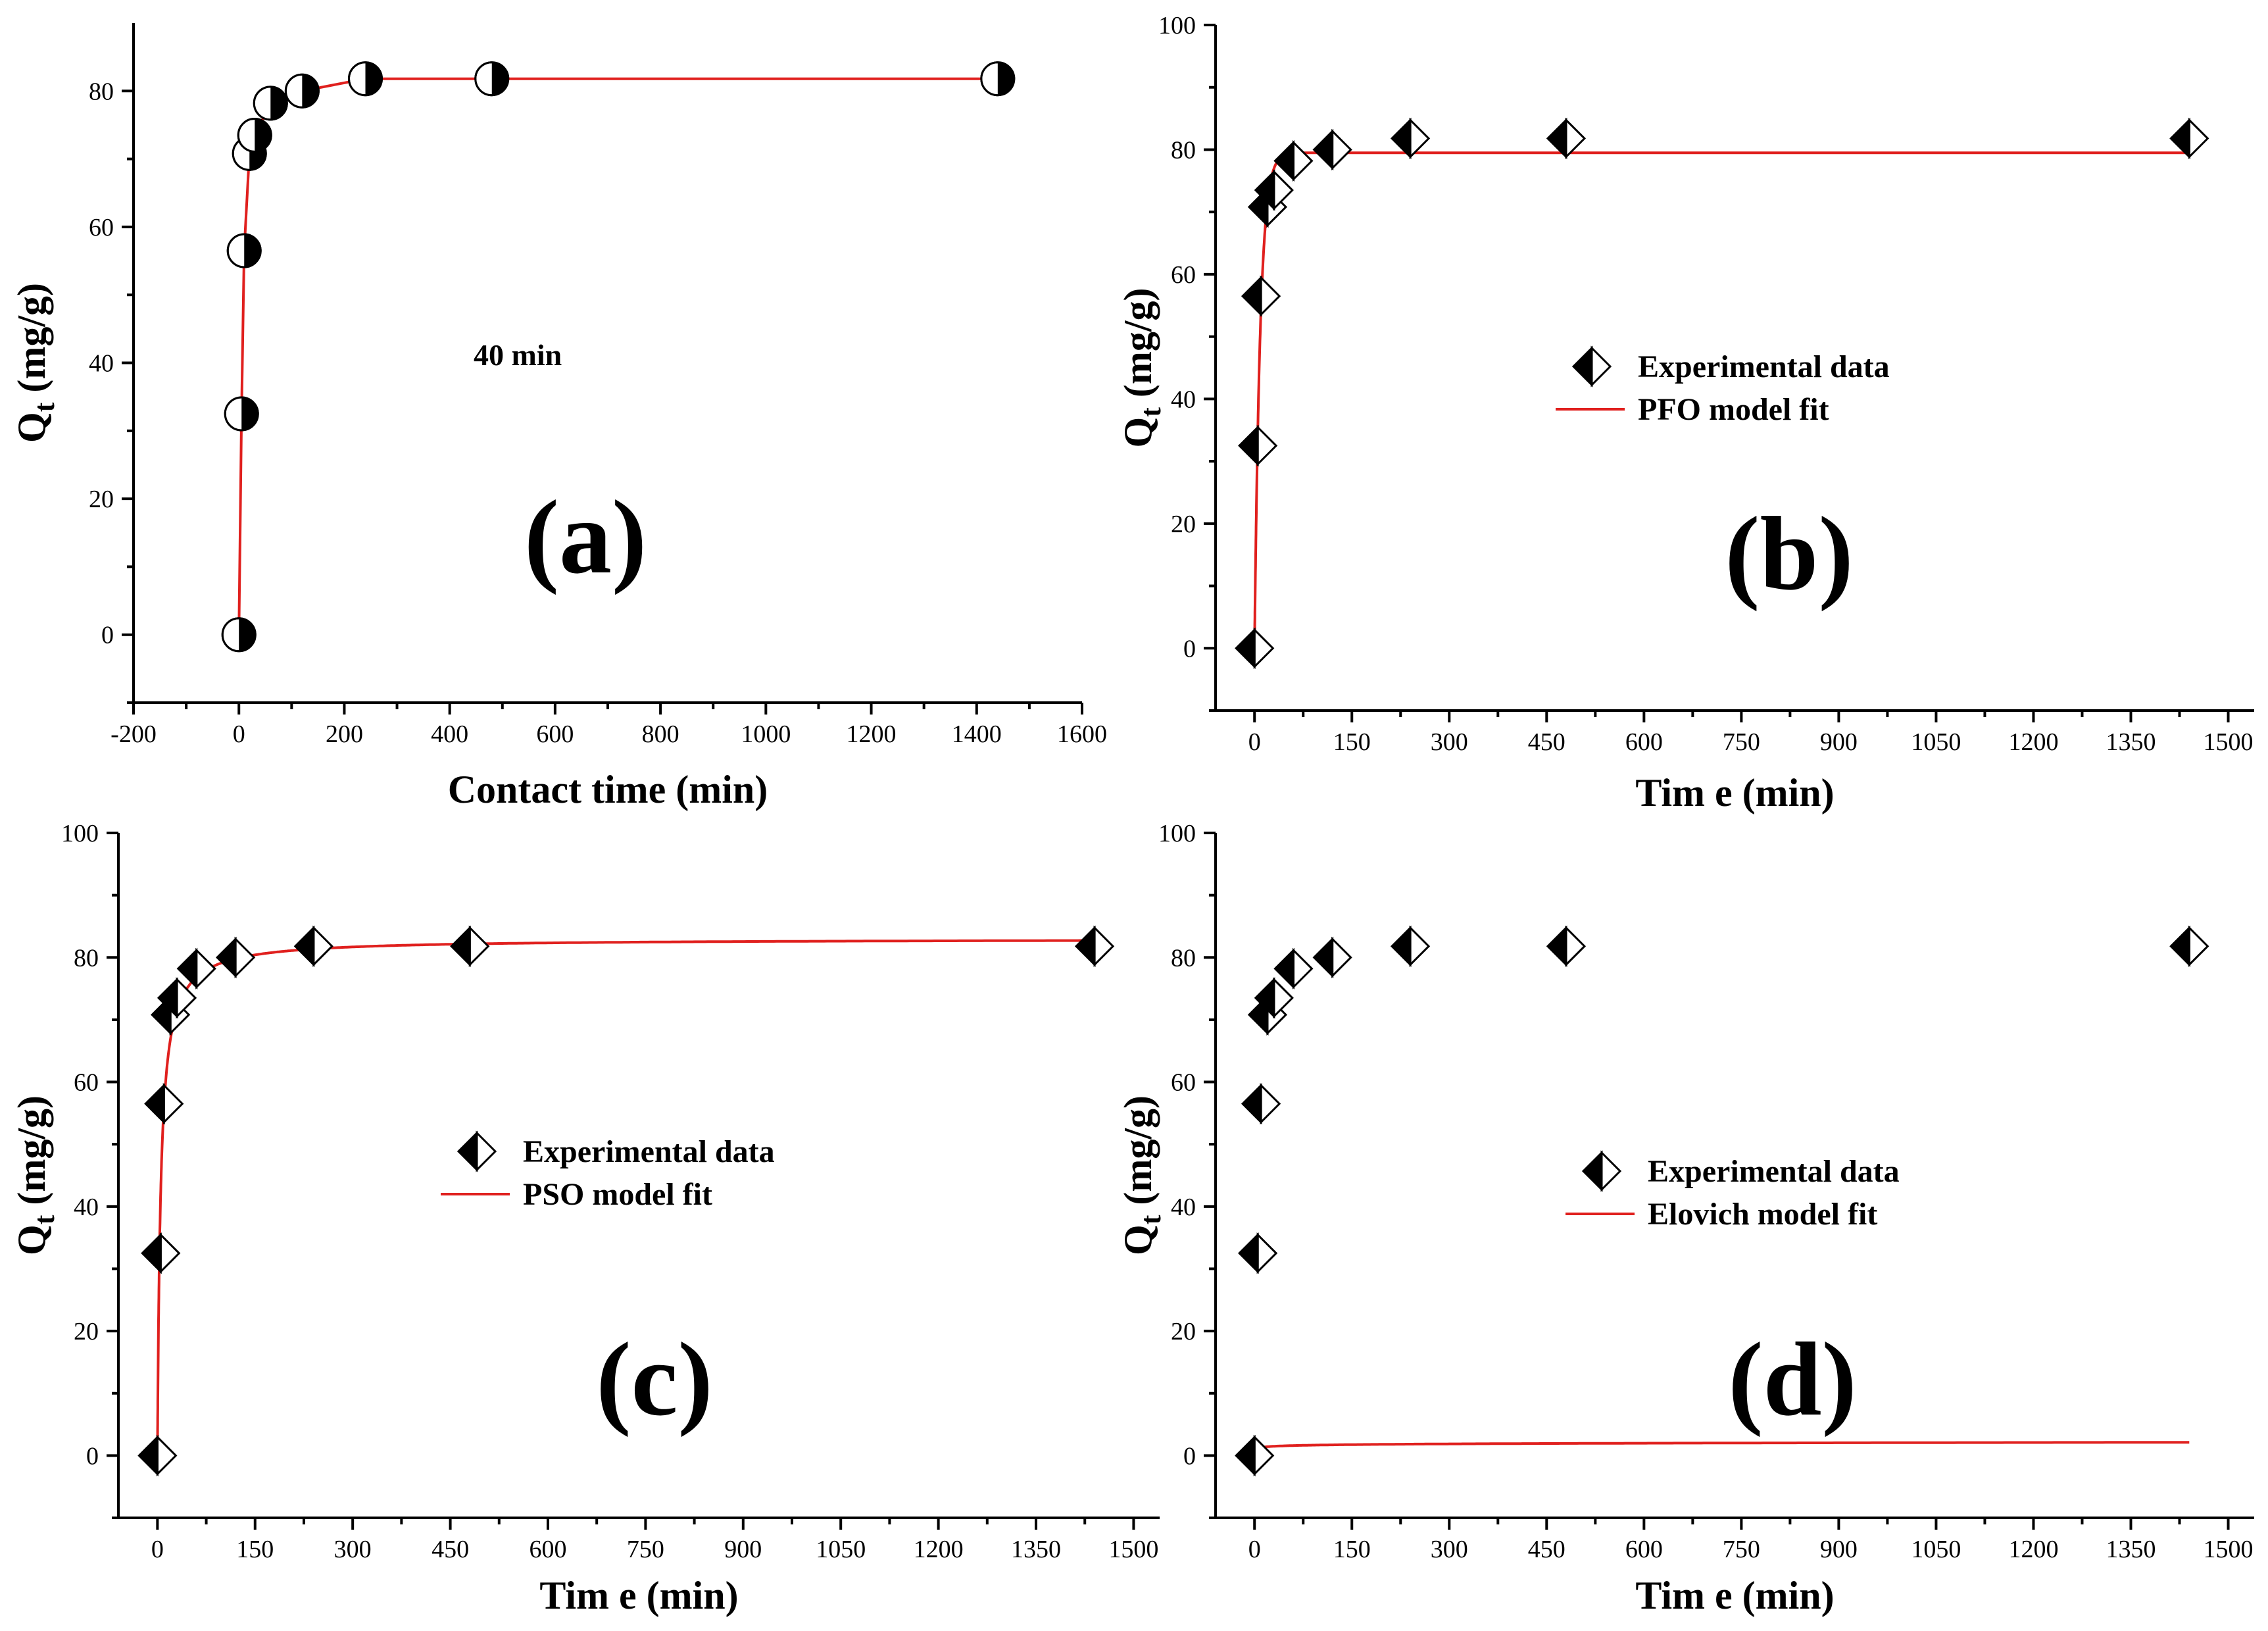  Describe the element at coordinates (87, 1083) in the screenshot. I see `y-tick-label: 60` at that location.